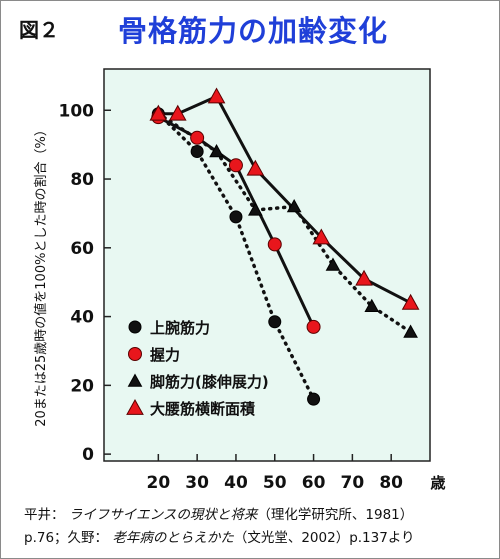 The image size is (500, 559). Describe the element at coordinates (353, 483) in the screenshot. I see `x-tick-label: 70` at that location.